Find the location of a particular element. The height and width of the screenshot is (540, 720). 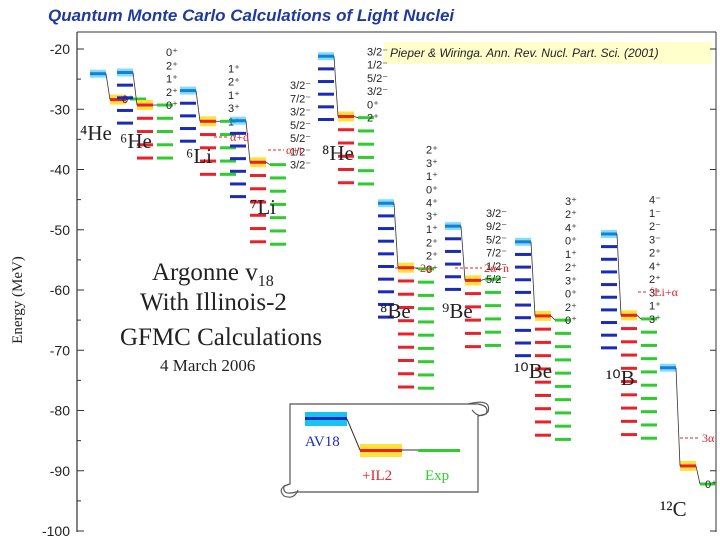

nucleus-group: 0⁺ is located at coordinates (688, 427).